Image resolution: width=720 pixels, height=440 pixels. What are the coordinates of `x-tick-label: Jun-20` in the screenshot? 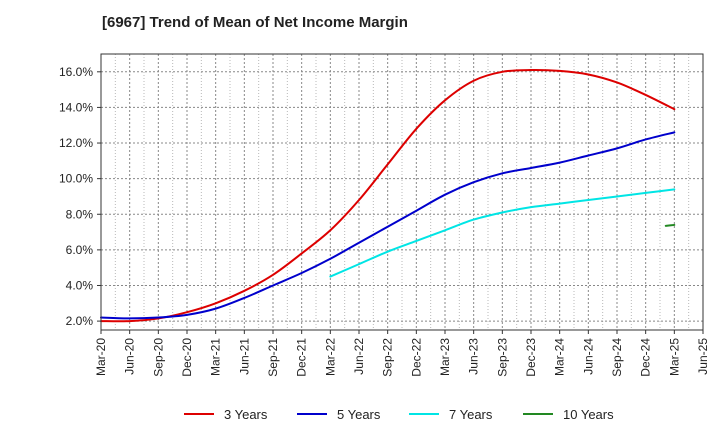 It's located at (130, 356).